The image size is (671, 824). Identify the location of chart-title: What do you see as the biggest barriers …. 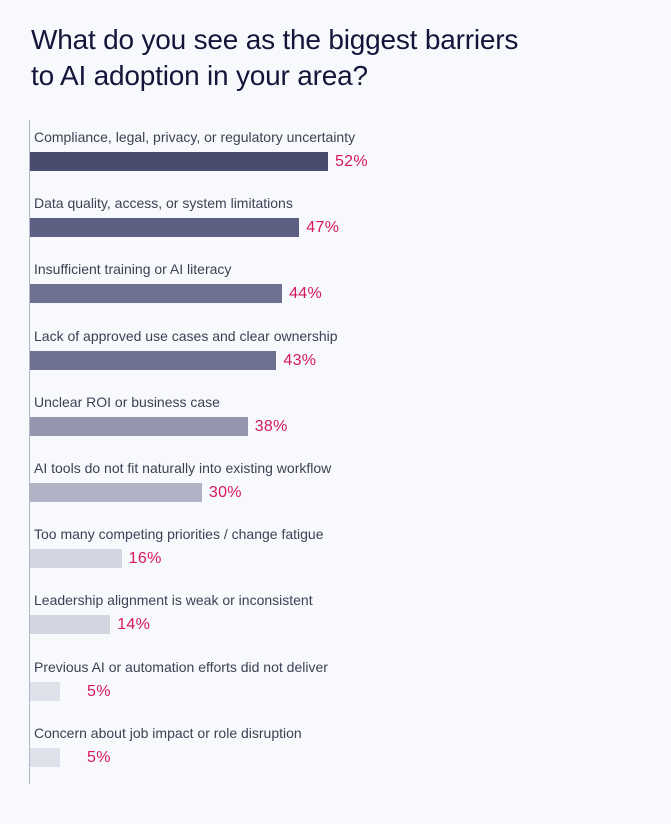
(331, 58).